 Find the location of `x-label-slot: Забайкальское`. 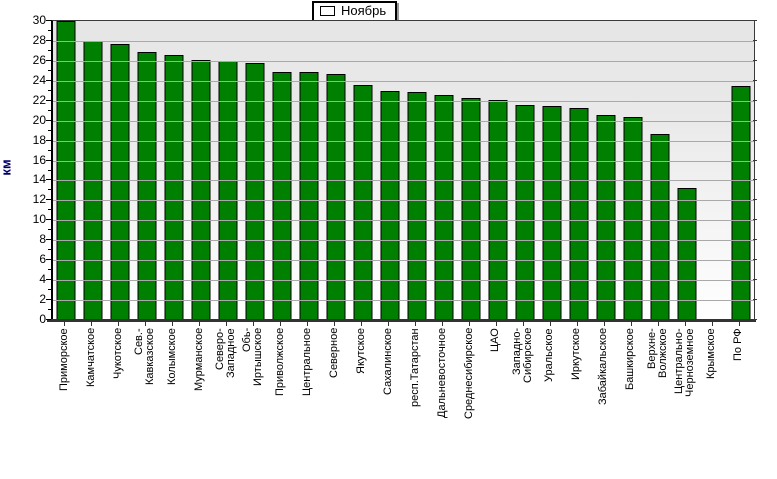

x-label-slot: Забайкальское is located at coordinates (603, 394).